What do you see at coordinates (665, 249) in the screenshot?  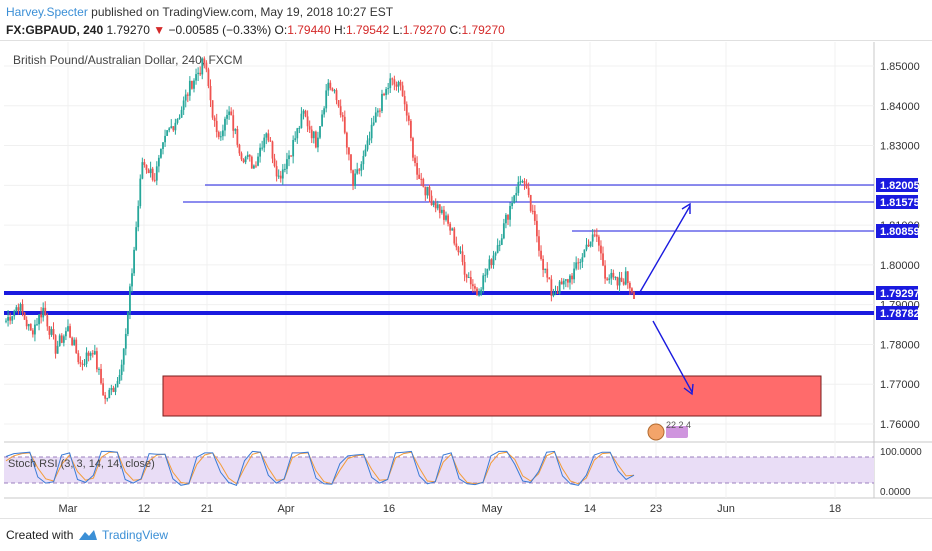 I see `up-arrow` at bounding box center [665, 249].